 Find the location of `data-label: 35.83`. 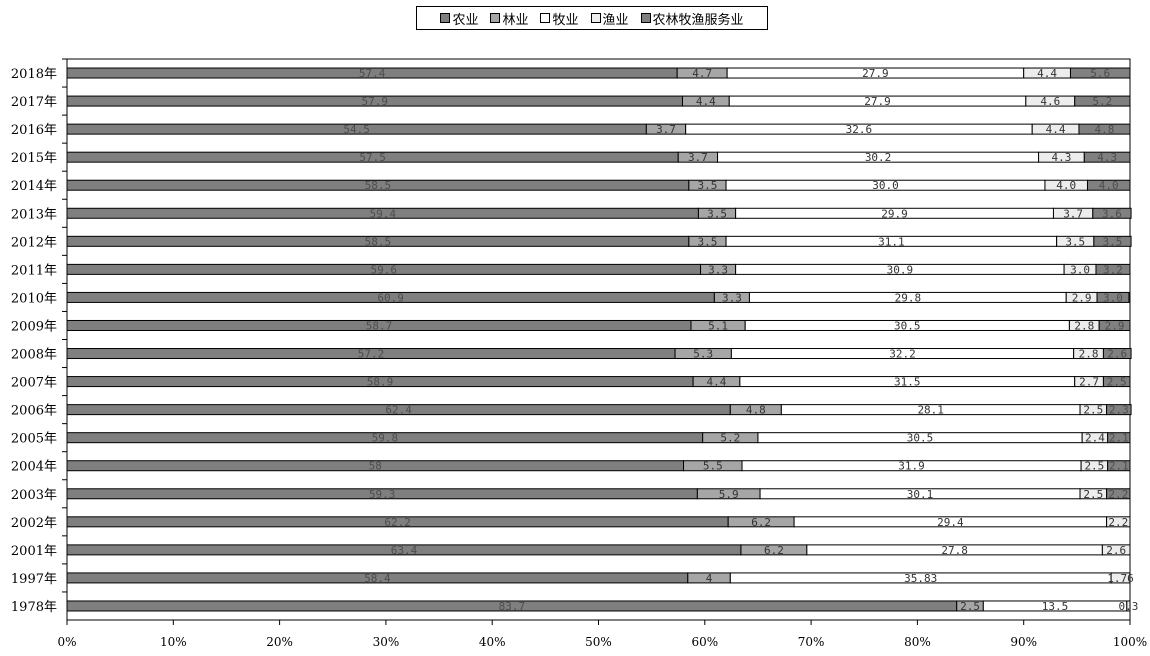

data-label: 35.83 is located at coordinates (920, 578).